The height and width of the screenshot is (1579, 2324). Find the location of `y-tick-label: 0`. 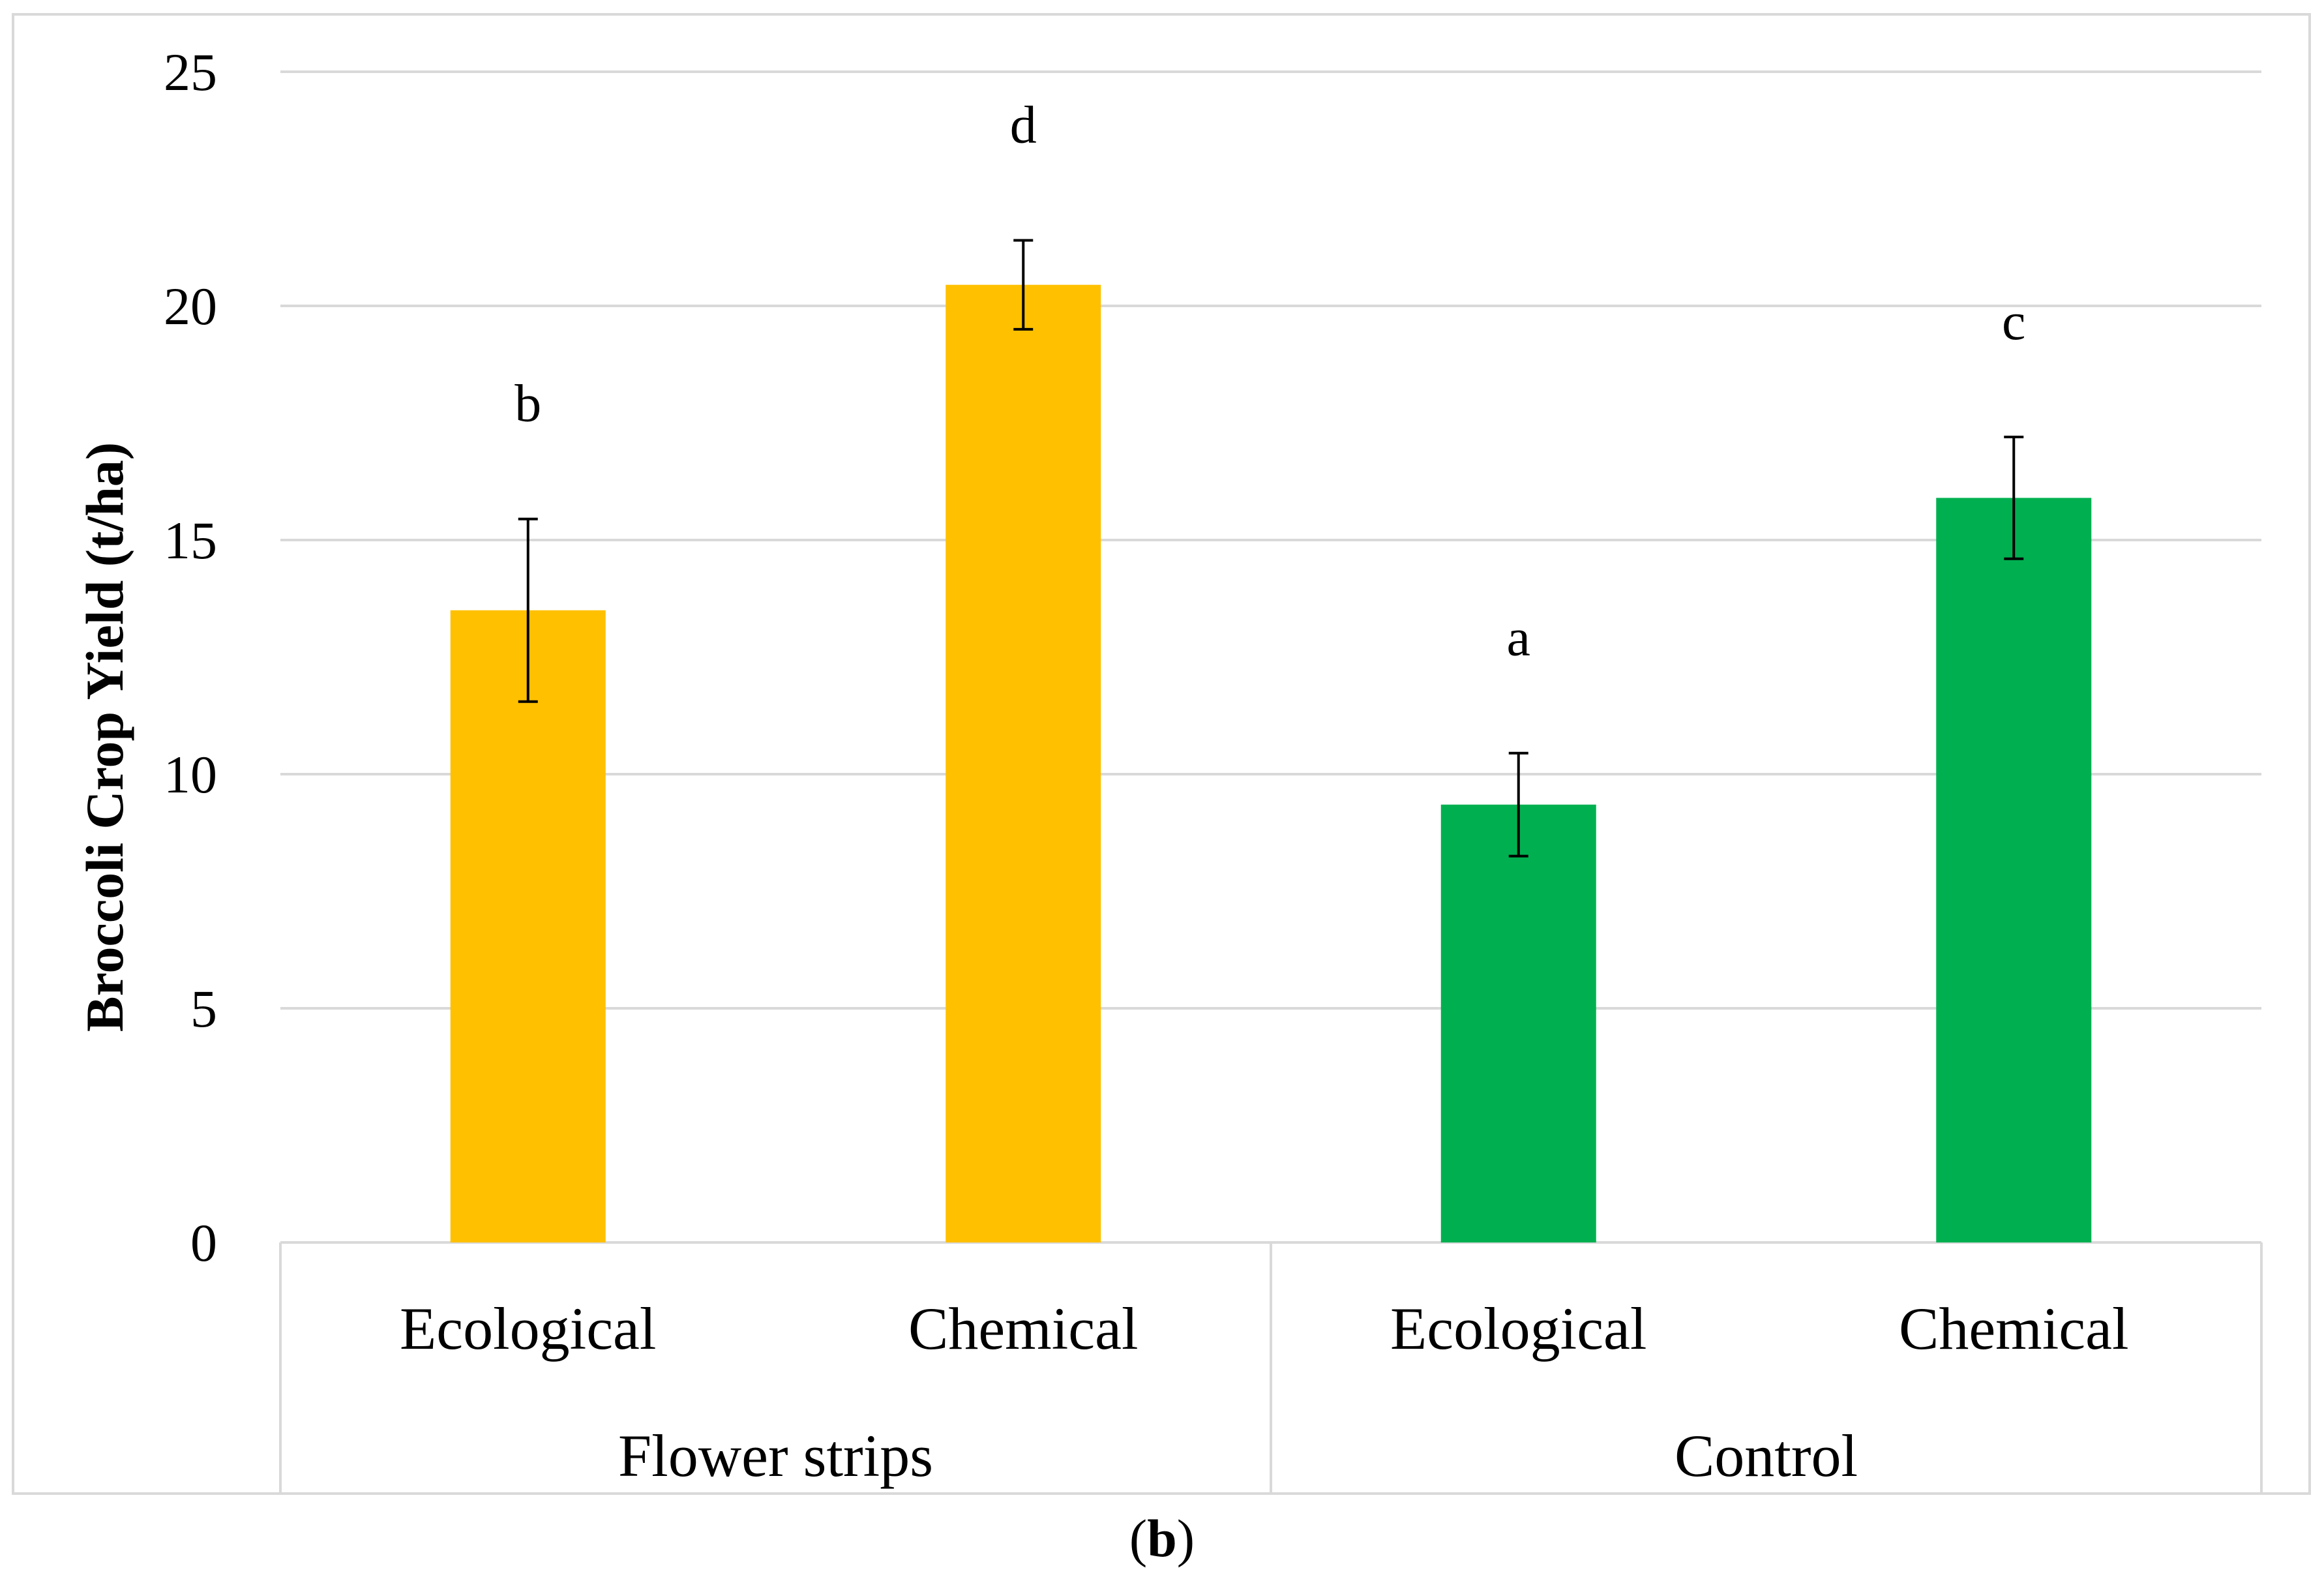

y-tick-label: 0 is located at coordinates (204, 1242).